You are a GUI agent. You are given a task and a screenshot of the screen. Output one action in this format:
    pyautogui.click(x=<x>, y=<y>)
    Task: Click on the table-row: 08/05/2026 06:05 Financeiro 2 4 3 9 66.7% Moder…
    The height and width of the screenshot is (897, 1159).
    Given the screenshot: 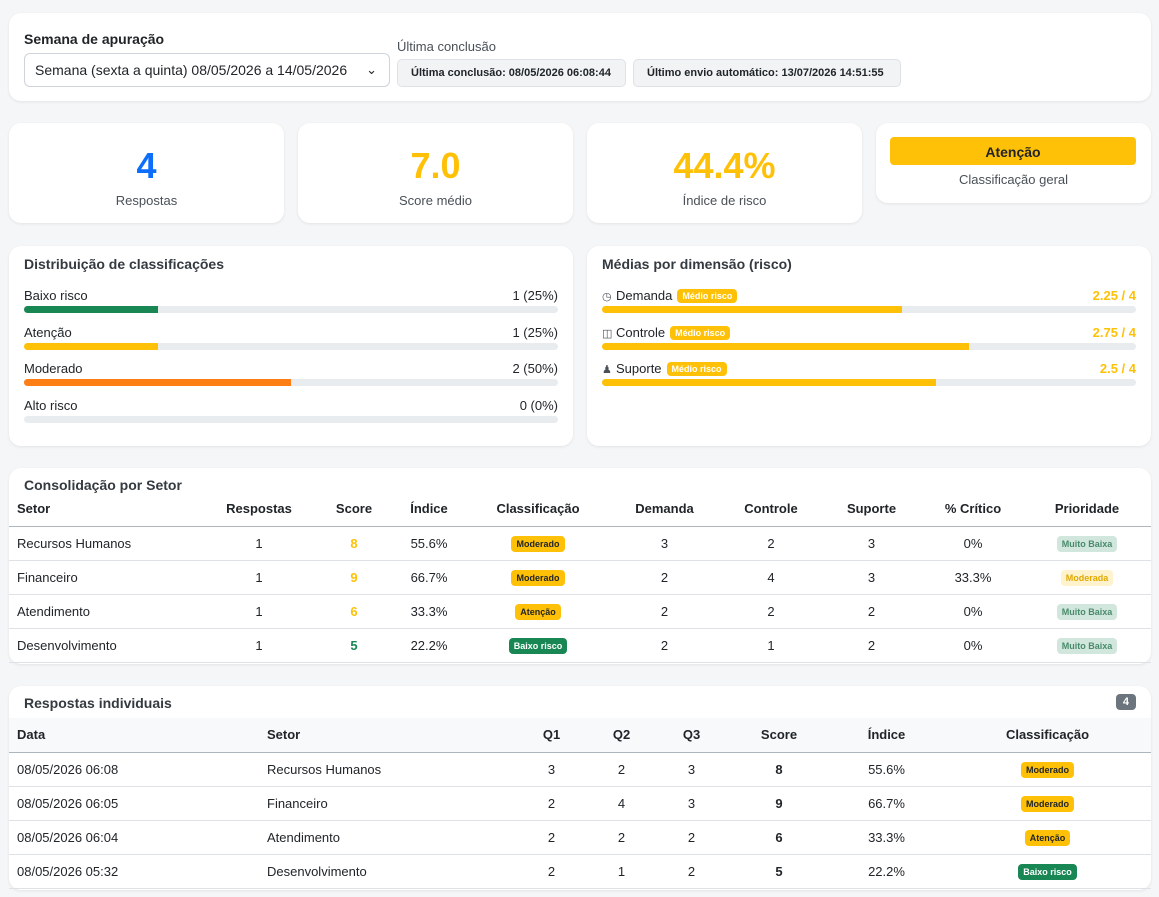 What is the action you would take?
    pyautogui.click(x=580, y=803)
    